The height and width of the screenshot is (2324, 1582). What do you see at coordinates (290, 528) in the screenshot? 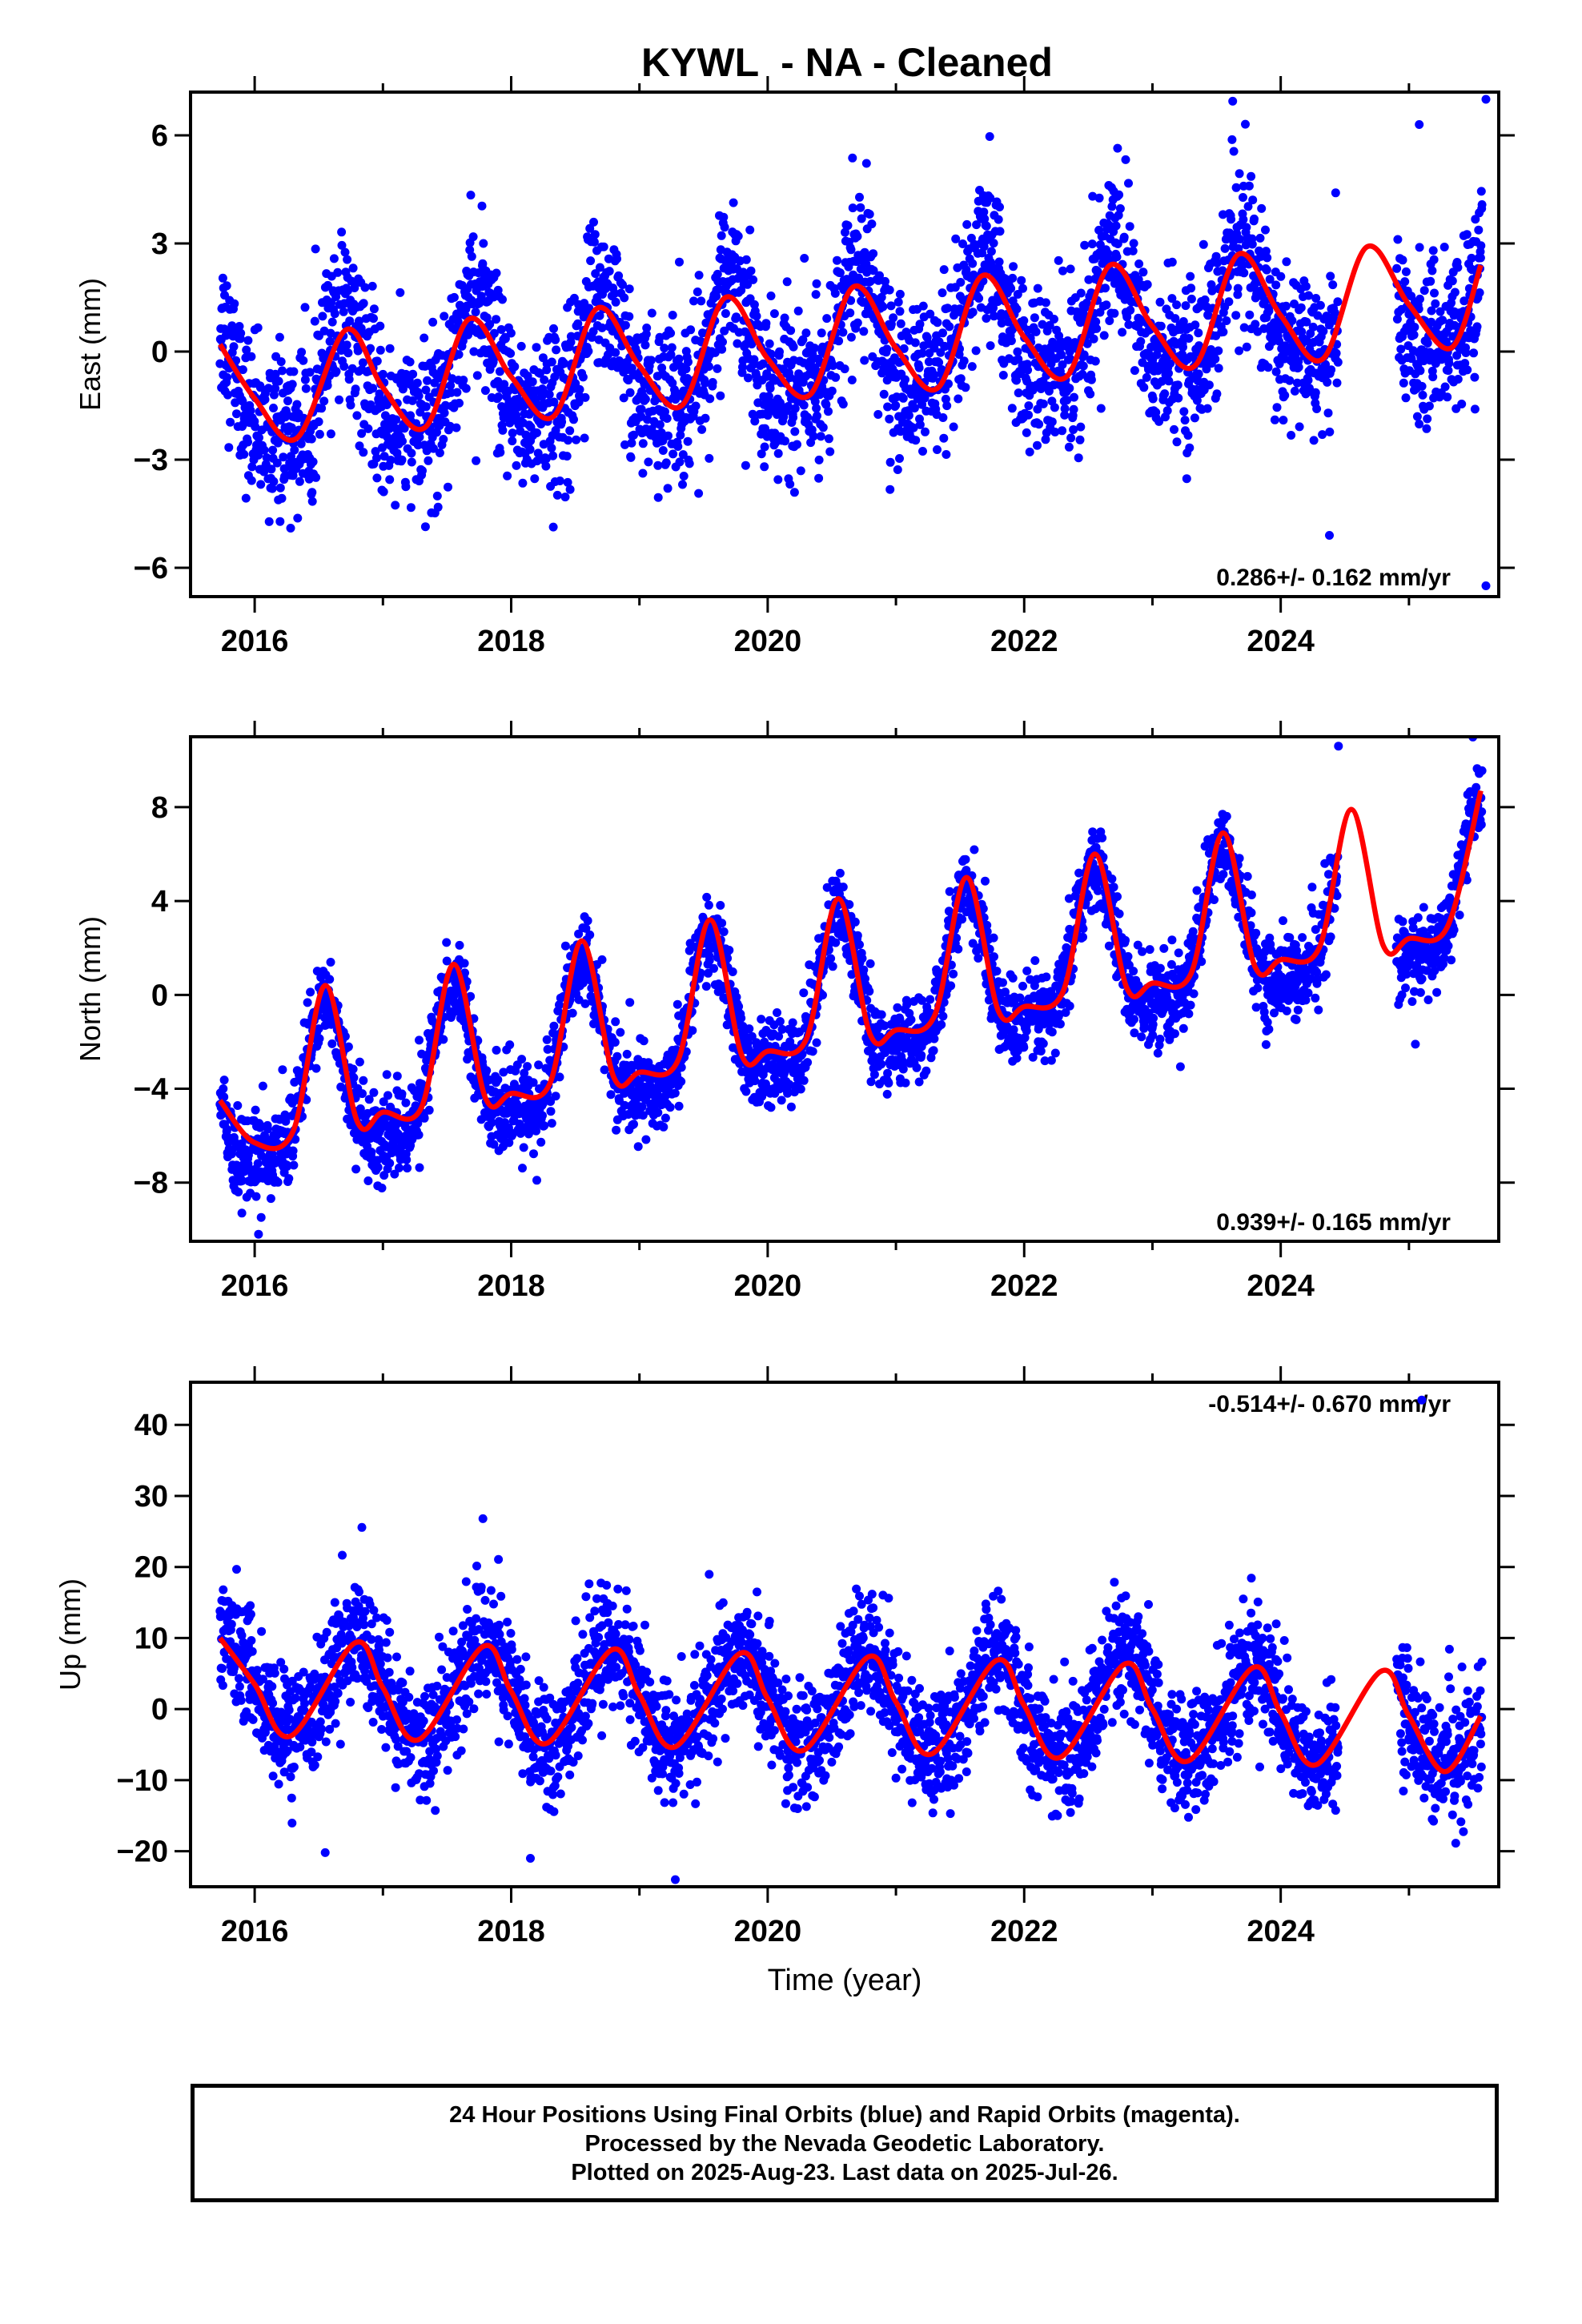
I see `east-outlier-point` at bounding box center [290, 528].